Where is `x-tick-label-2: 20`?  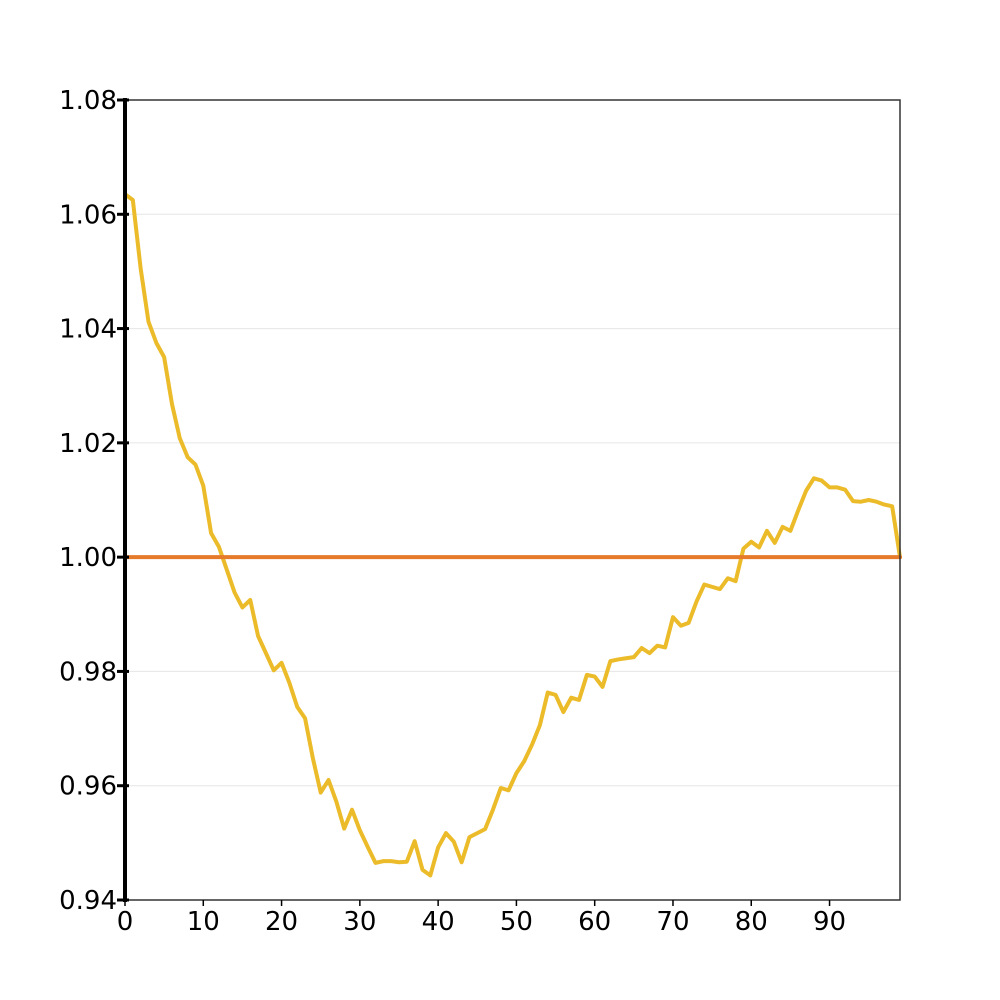
x-tick-label-2: 20 is located at coordinates (281, 922).